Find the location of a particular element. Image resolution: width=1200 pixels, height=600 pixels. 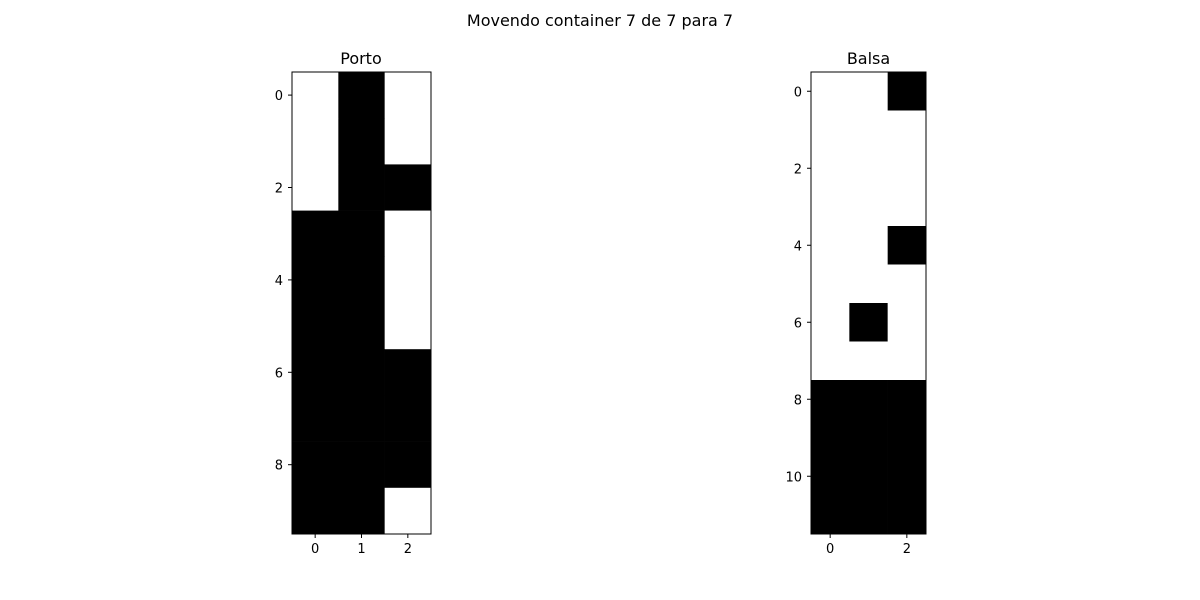

balsa-cell-r6-c0 is located at coordinates (830, 322).